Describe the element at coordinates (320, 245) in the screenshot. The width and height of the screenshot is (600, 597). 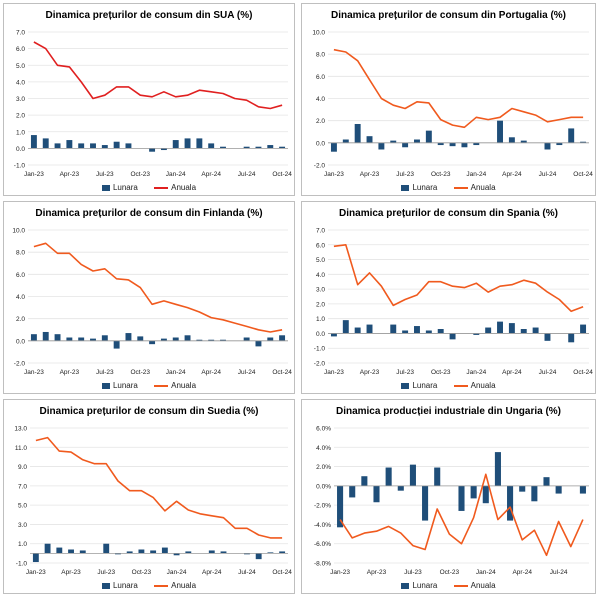
I see `y-tick-label: 6.0` at that location.